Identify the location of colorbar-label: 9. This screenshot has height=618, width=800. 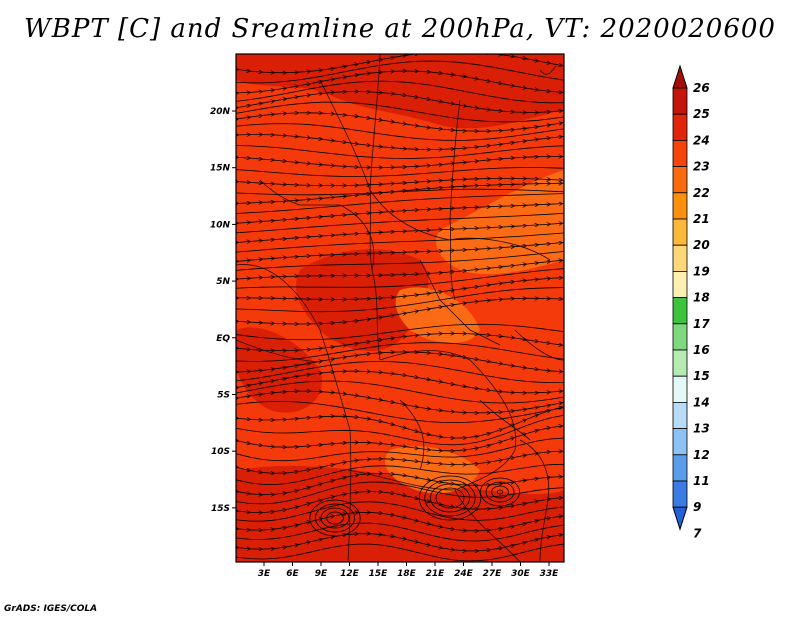
(697, 507).